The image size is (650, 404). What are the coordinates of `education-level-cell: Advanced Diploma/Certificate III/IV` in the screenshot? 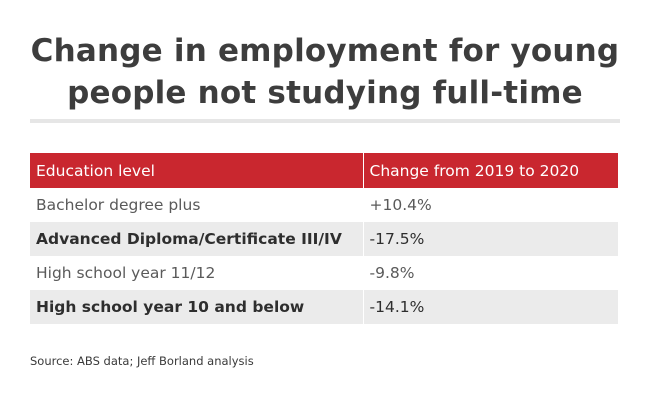 It's located at (197, 239).